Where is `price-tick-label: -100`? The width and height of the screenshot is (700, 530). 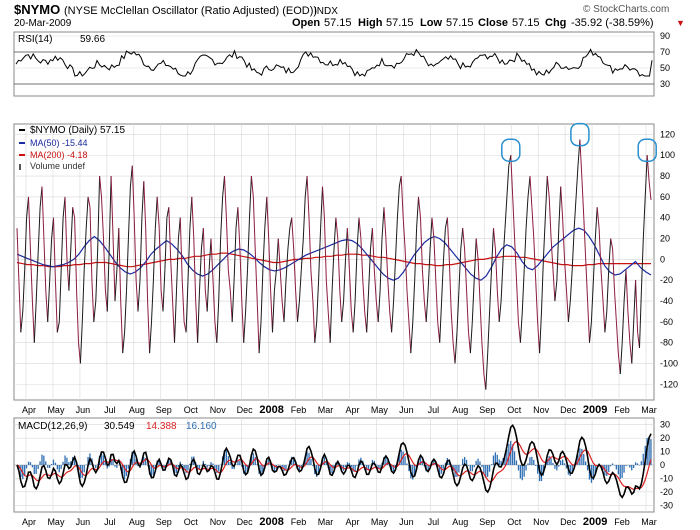
price-tick-label: -100 is located at coordinates (669, 364).